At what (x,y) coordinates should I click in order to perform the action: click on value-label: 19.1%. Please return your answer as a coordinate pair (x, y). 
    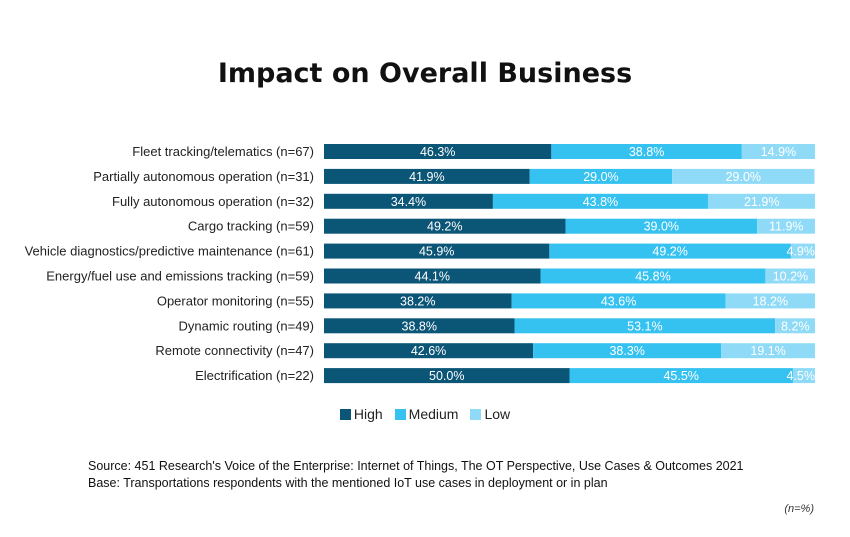
    Looking at the image, I should click on (767, 351).